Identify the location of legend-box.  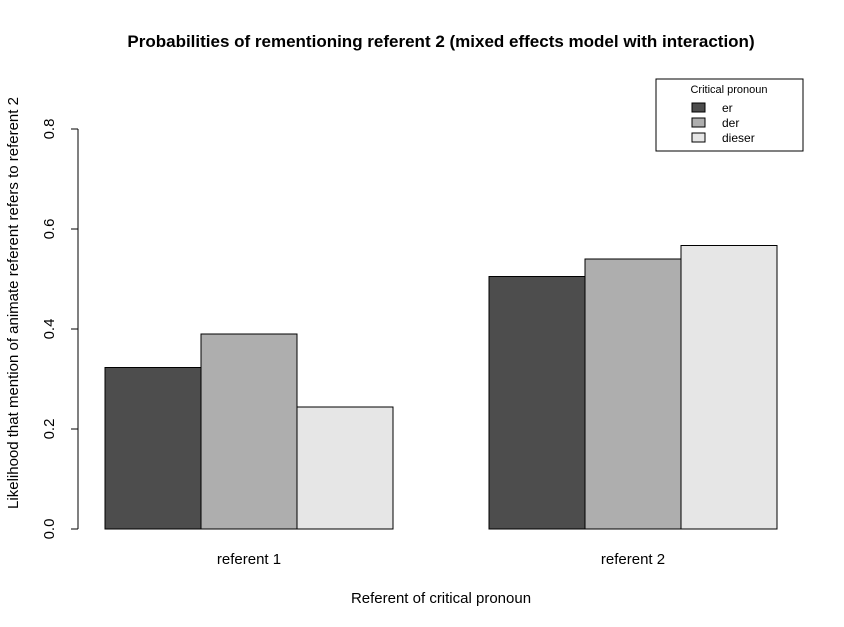
(729, 115).